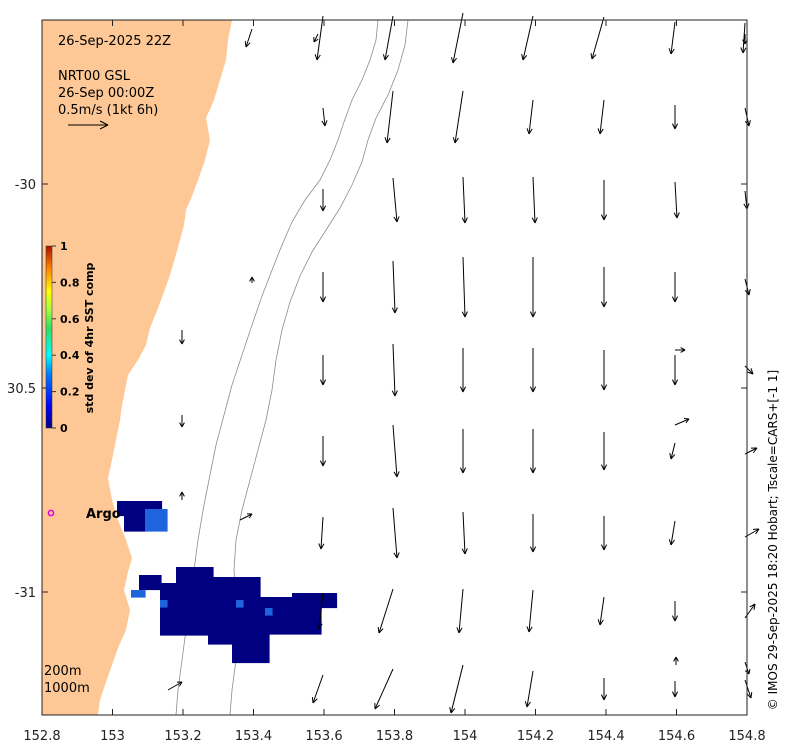 The width and height of the screenshot is (790, 750). I want to click on x-tick-label: 152.8, so click(41, 736).